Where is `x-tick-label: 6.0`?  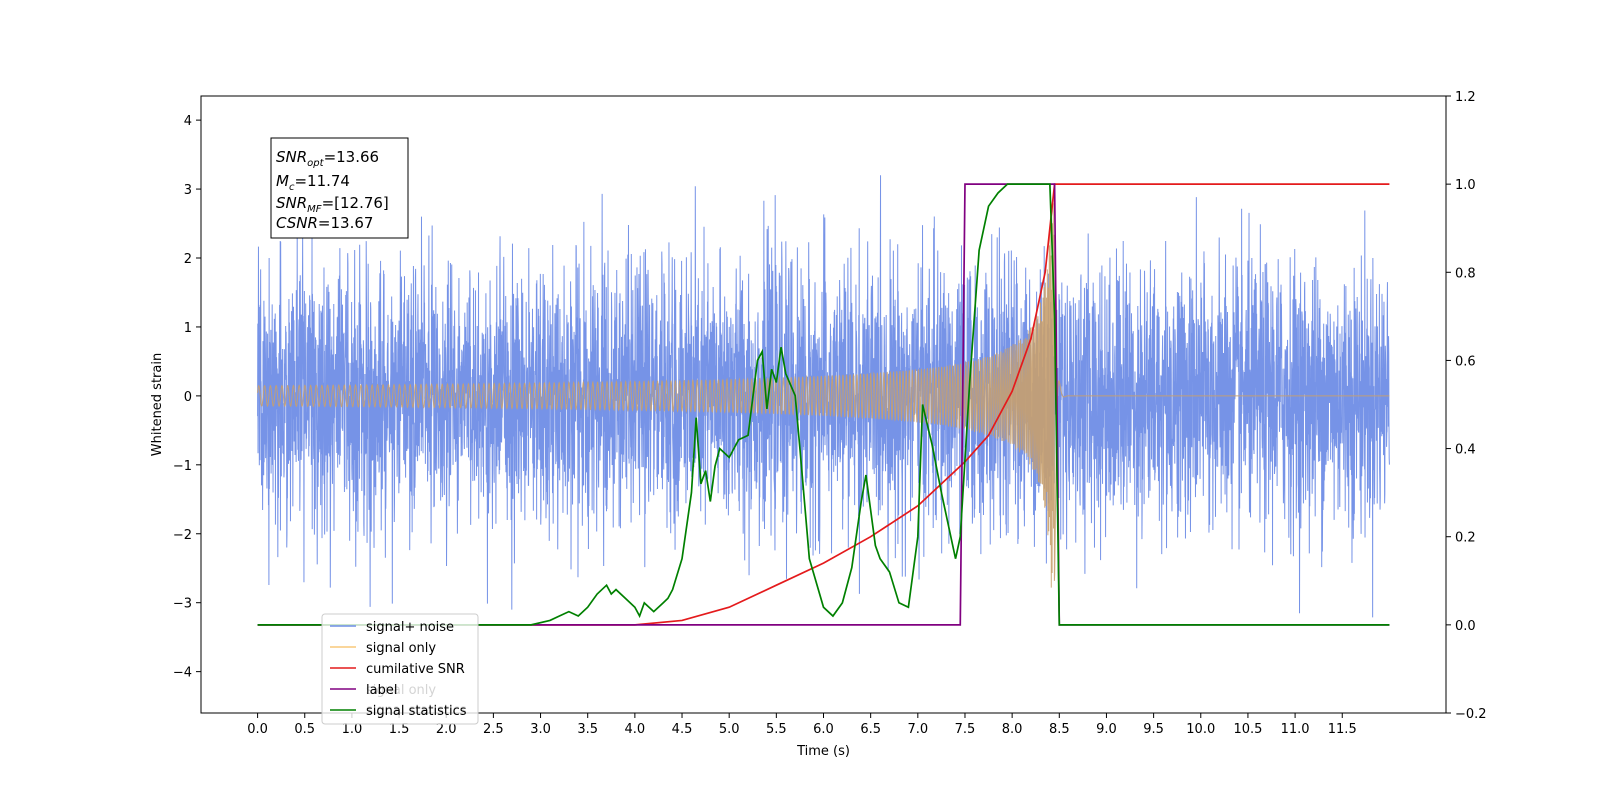
x-tick-label: 6.0 is located at coordinates (823, 729).